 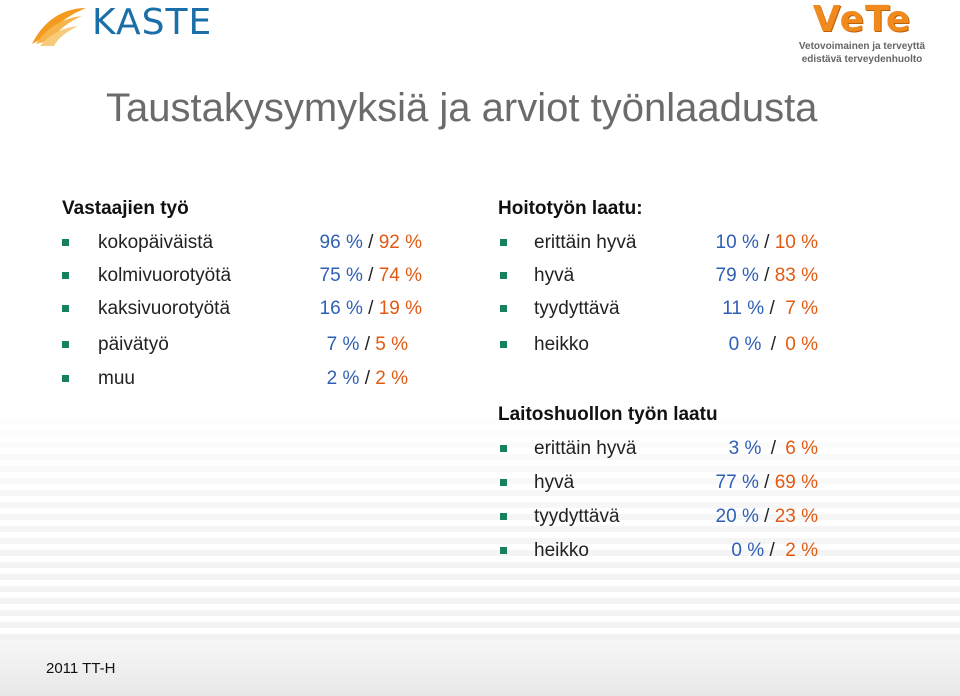 I want to click on vete-wordmark: VeTe, so click(x=862, y=20).